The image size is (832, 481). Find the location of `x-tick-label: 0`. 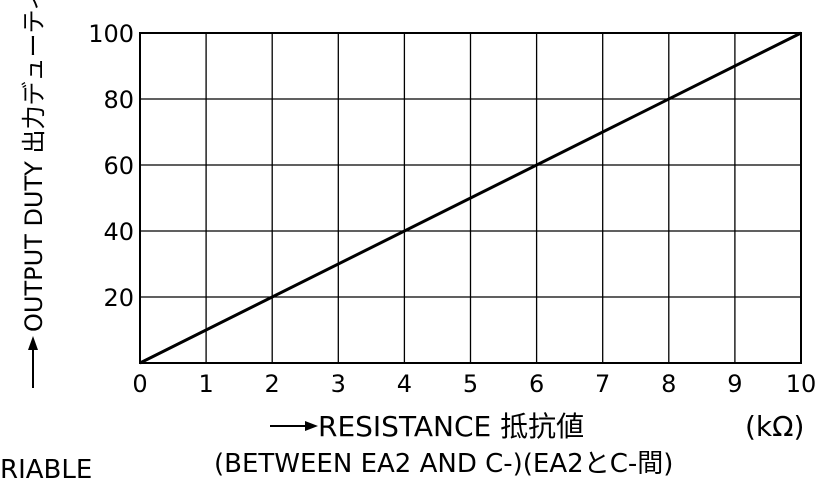

x-tick-label: 0 is located at coordinates (139, 384).